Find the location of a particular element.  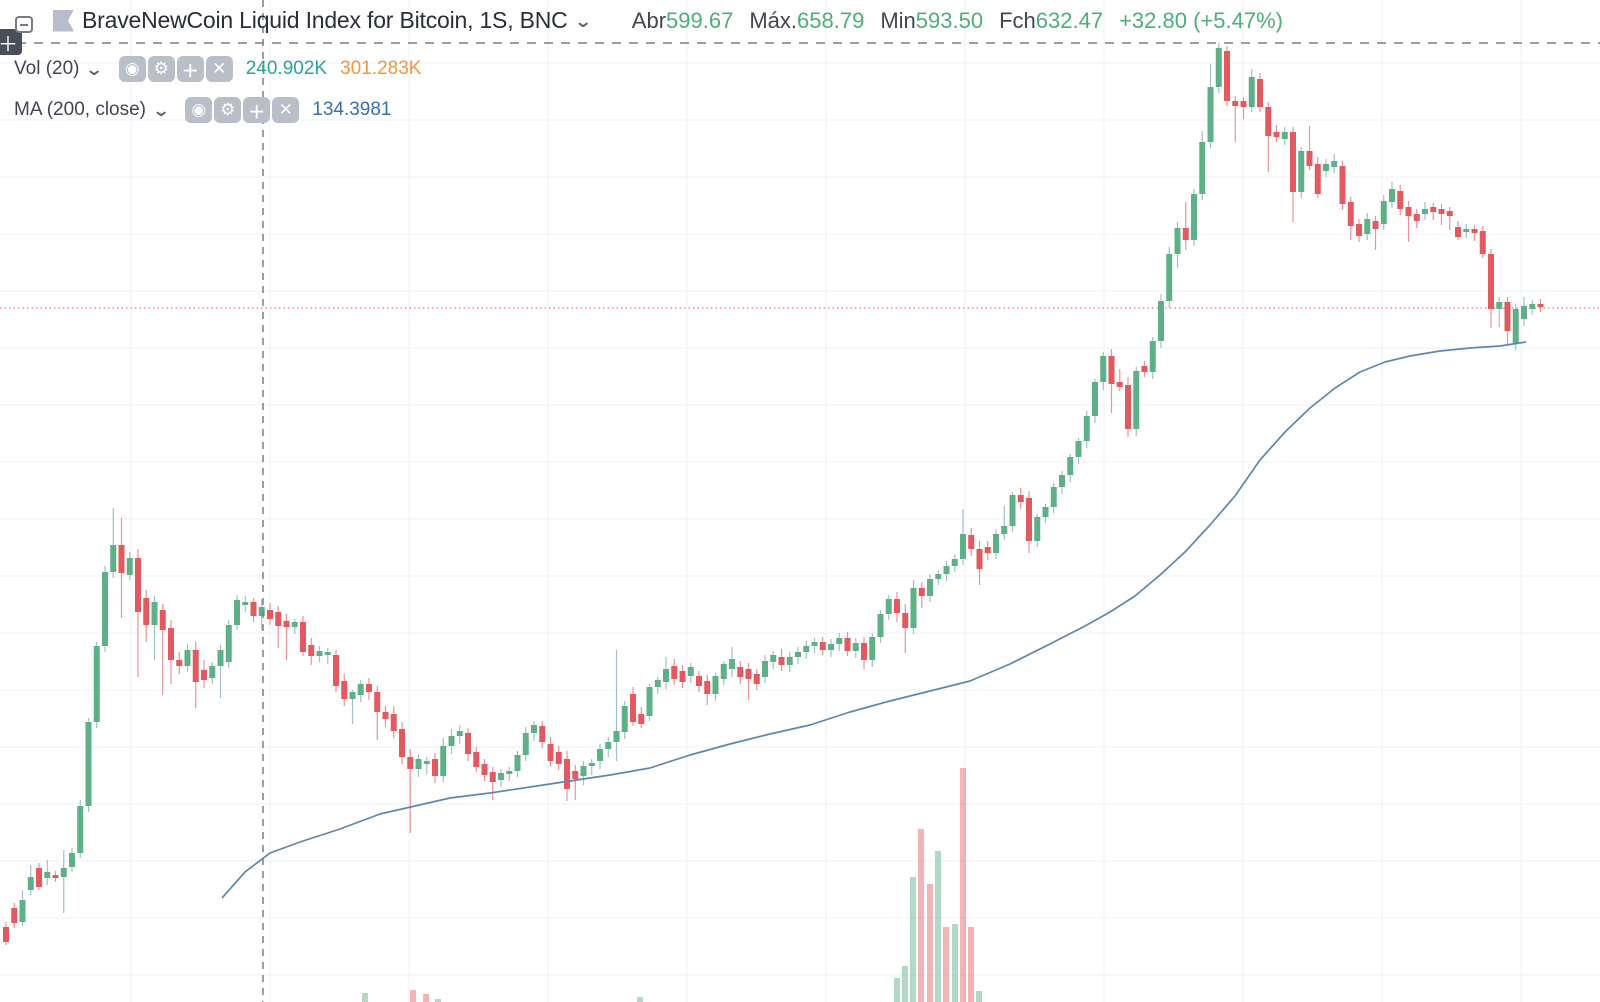

legend-collapse-button is located at coordinates (24, 24).